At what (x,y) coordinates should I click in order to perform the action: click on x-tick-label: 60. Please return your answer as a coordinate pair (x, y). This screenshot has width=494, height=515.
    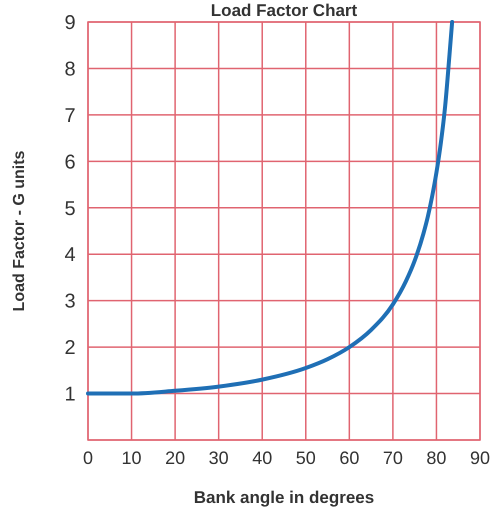
    Looking at the image, I should click on (349, 458).